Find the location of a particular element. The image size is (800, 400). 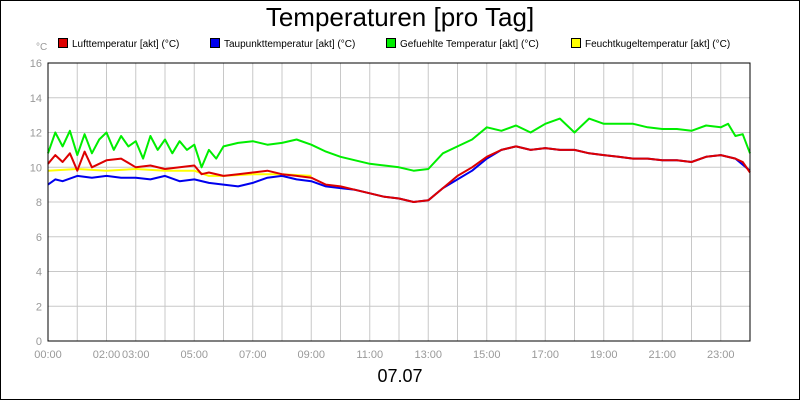

legend-item-taupunkttemperatur: Taupunkttemperatur [akt] (°C) is located at coordinates (282, 44).